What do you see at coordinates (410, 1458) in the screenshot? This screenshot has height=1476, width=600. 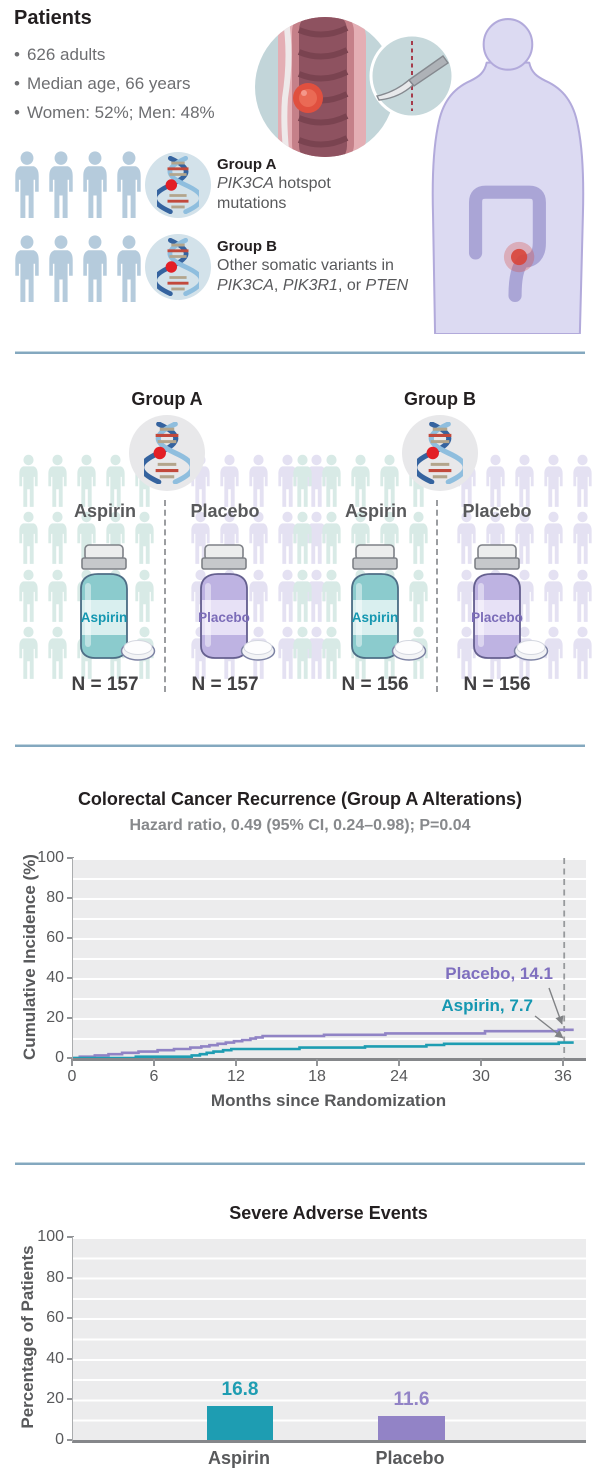 I see `placebo-category-label: Placebo` at bounding box center [410, 1458].